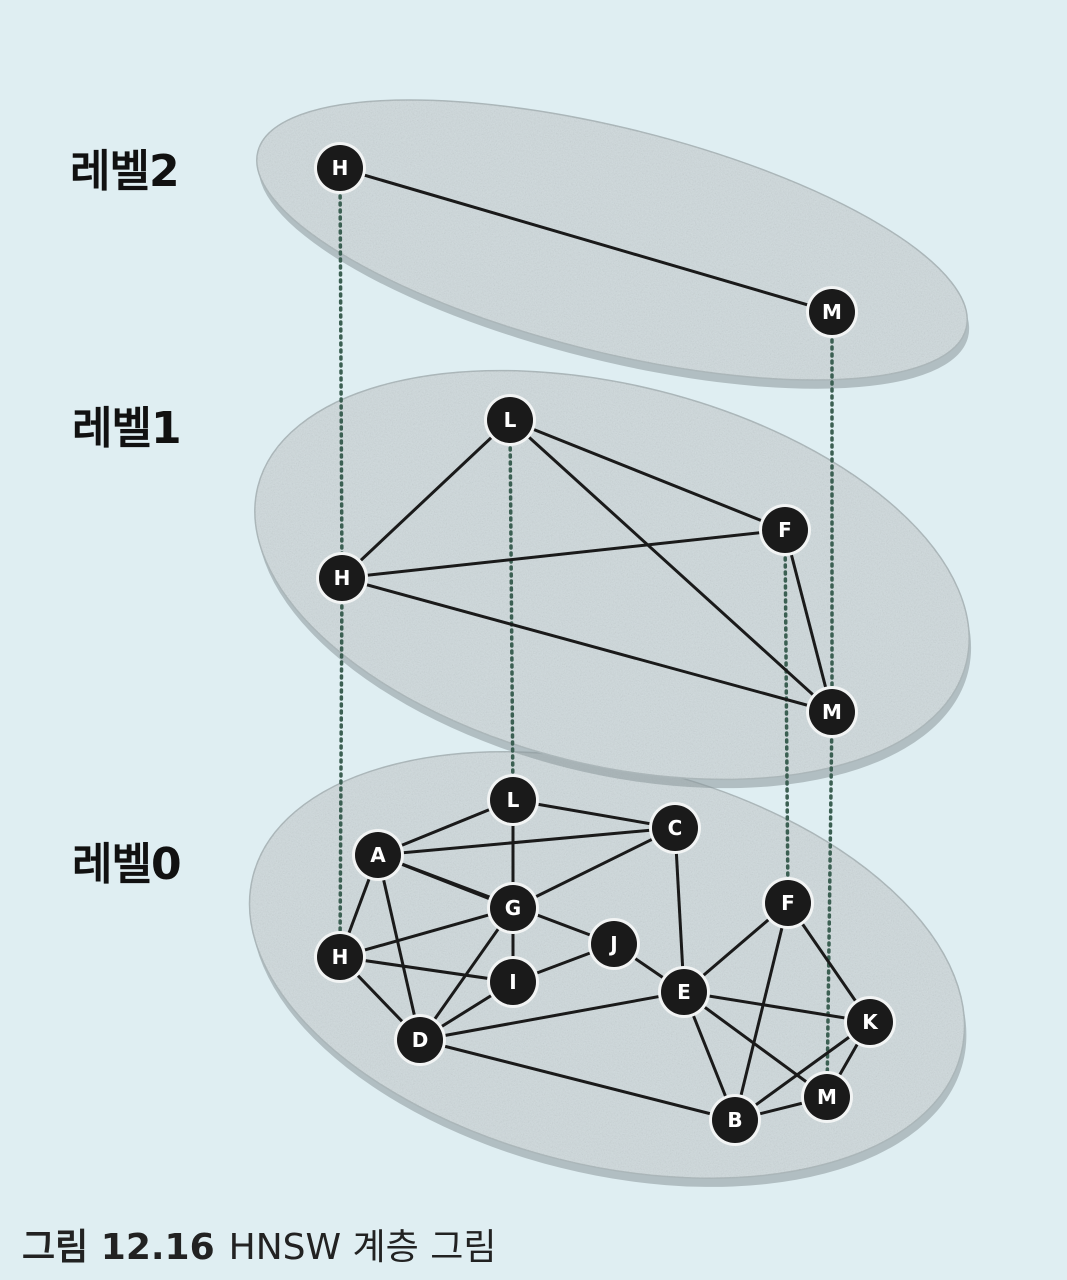 This screenshot has width=1067, height=1280. I want to click on node-l1-H: H, so click(342, 578).